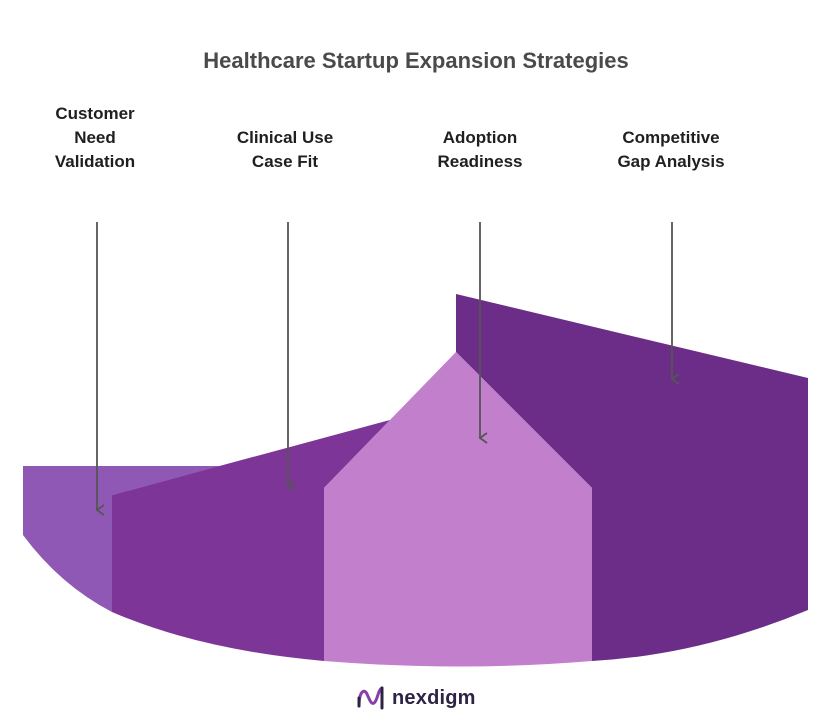 The width and height of the screenshot is (832, 716). I want to click on nexdigm-logo-icon, so click(370, 698).